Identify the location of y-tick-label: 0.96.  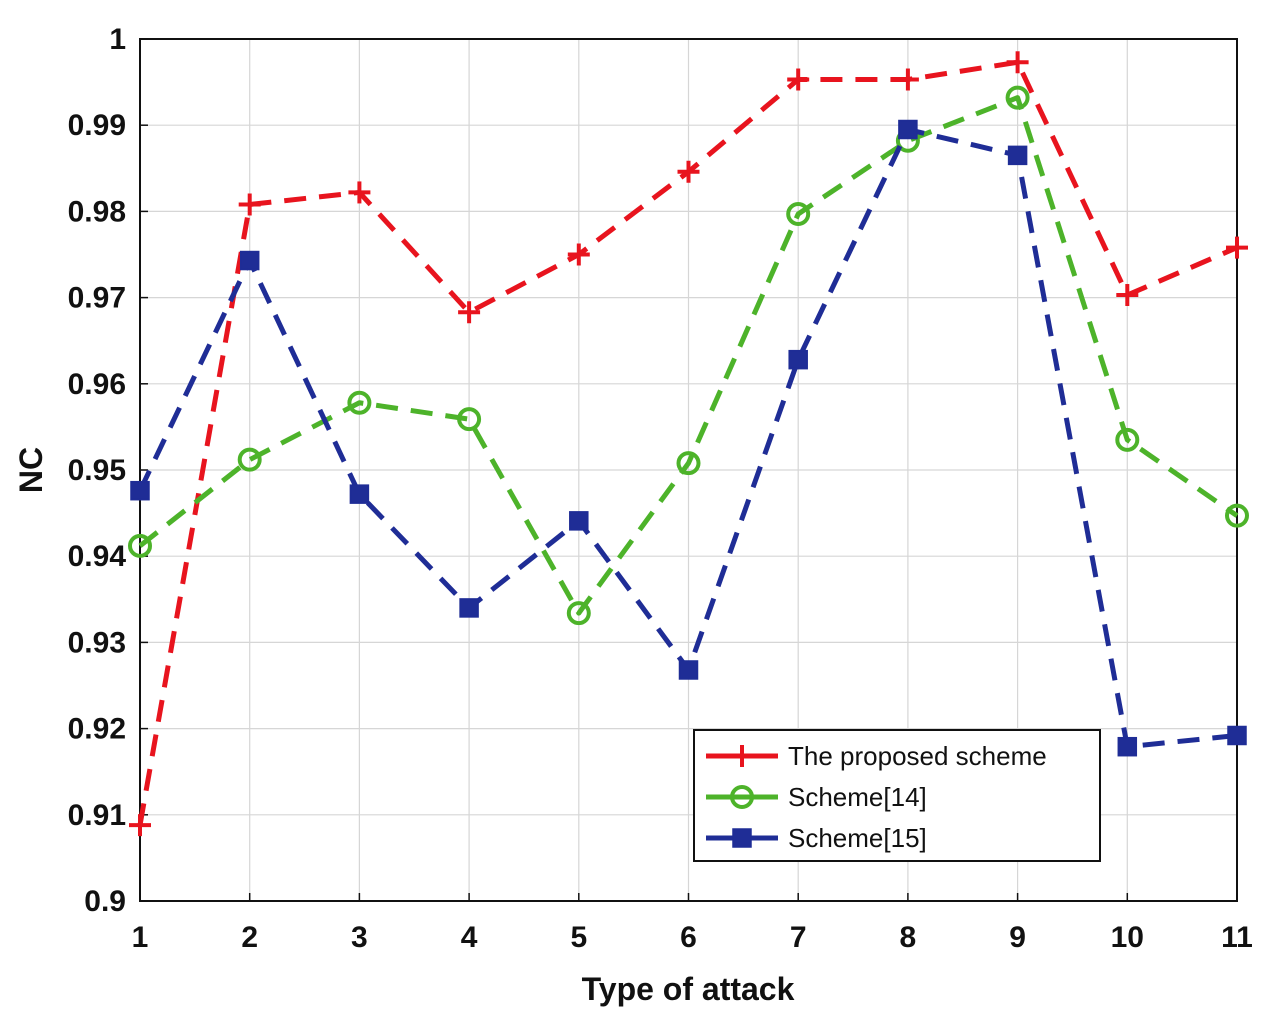
(97, 384).